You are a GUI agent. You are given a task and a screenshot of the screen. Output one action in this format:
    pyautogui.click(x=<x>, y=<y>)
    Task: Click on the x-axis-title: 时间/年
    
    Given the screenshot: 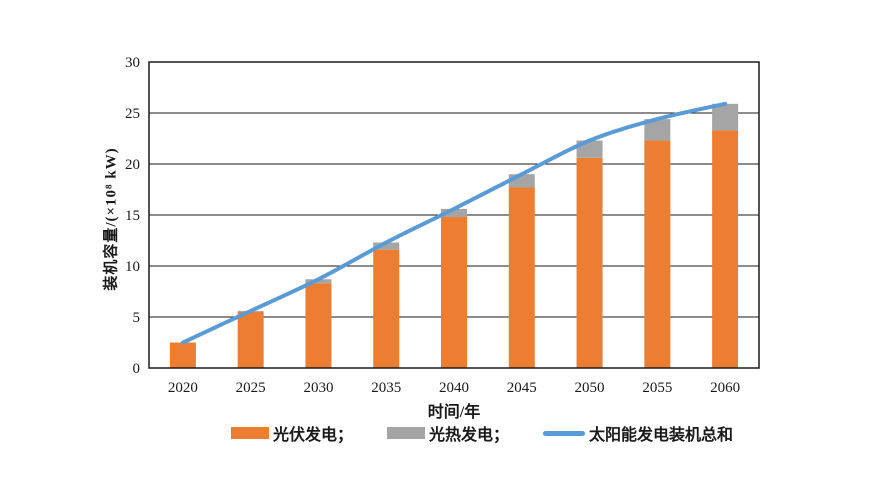 What is the action you would take?
    pyautogui.click(x=454, y=412)
    